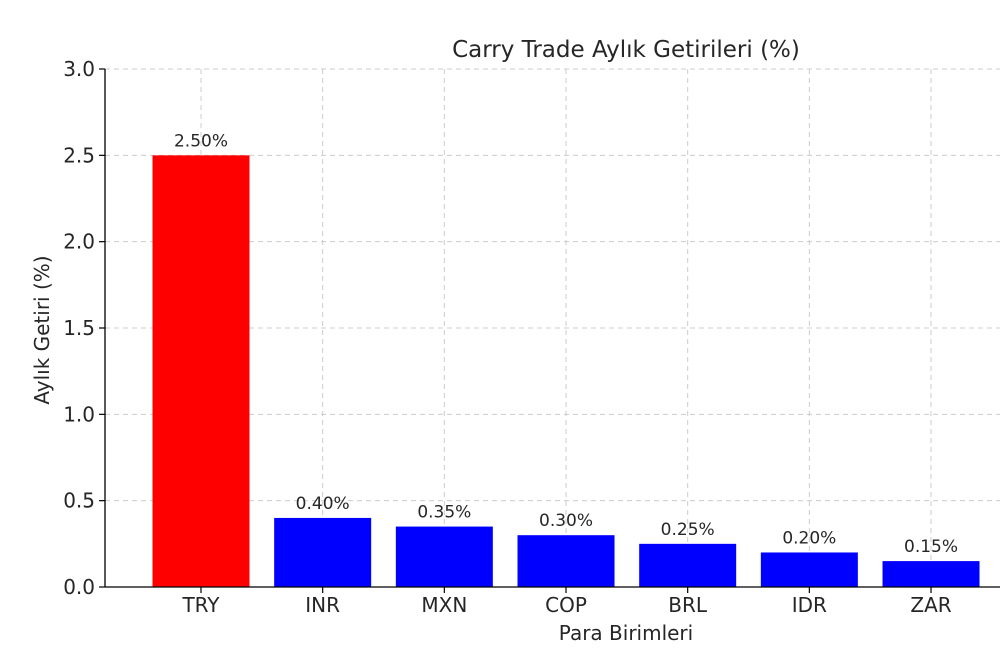  What do you see at coordinates (566, 561) in the screenshot?
I see `bar-cop` at bounding box center [566, 561].